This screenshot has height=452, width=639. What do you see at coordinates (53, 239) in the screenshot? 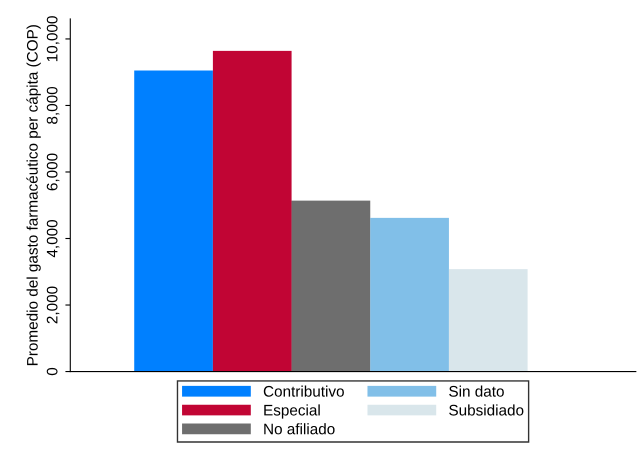
I see `y-tick-label: 4,000` at bounding box center [53, 239].